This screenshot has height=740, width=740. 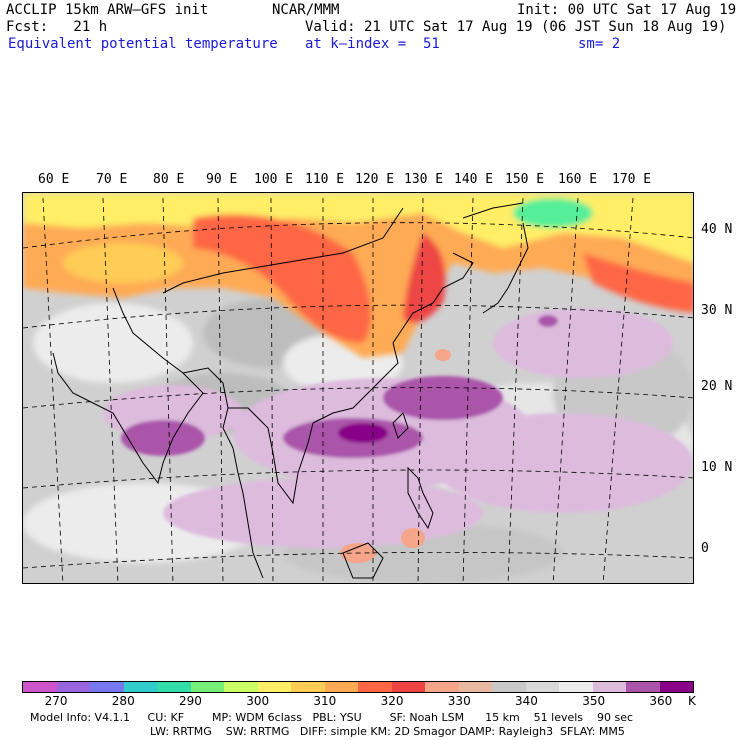 I want to click on init-time: Init: 00 UTC Sat 17 Aug 19, so click(x=627, y=10).